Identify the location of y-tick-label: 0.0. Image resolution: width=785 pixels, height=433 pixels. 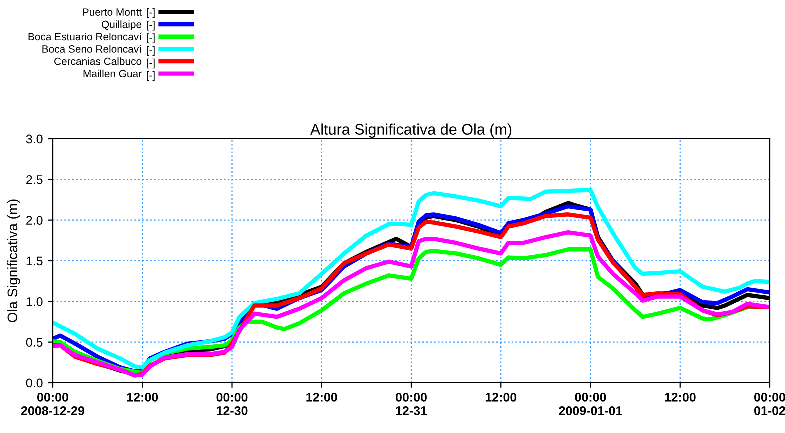
(34, 383).